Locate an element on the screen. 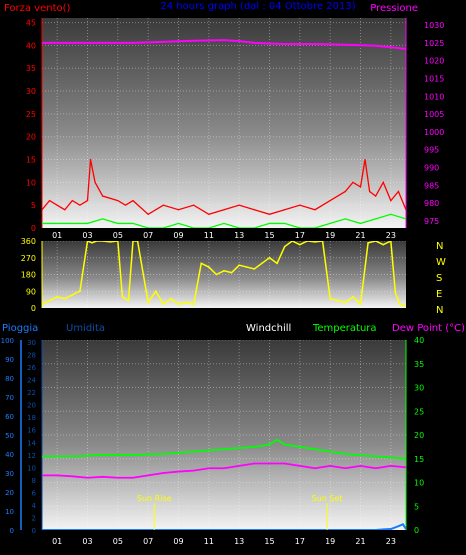 This screenshot has height=555, width=466. humidity-tick-label: 2 is located at coordinates (34, 518).